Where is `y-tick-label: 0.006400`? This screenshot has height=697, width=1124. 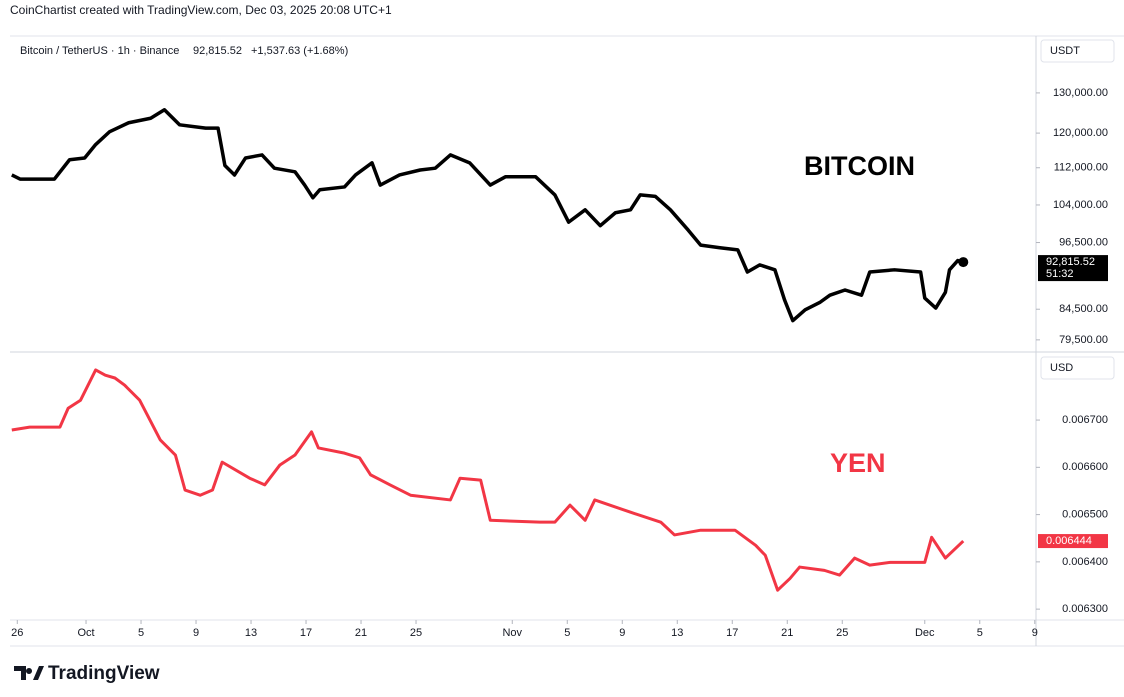 y-tick-label: 0.006400 is located at coordinates (1085, 562).